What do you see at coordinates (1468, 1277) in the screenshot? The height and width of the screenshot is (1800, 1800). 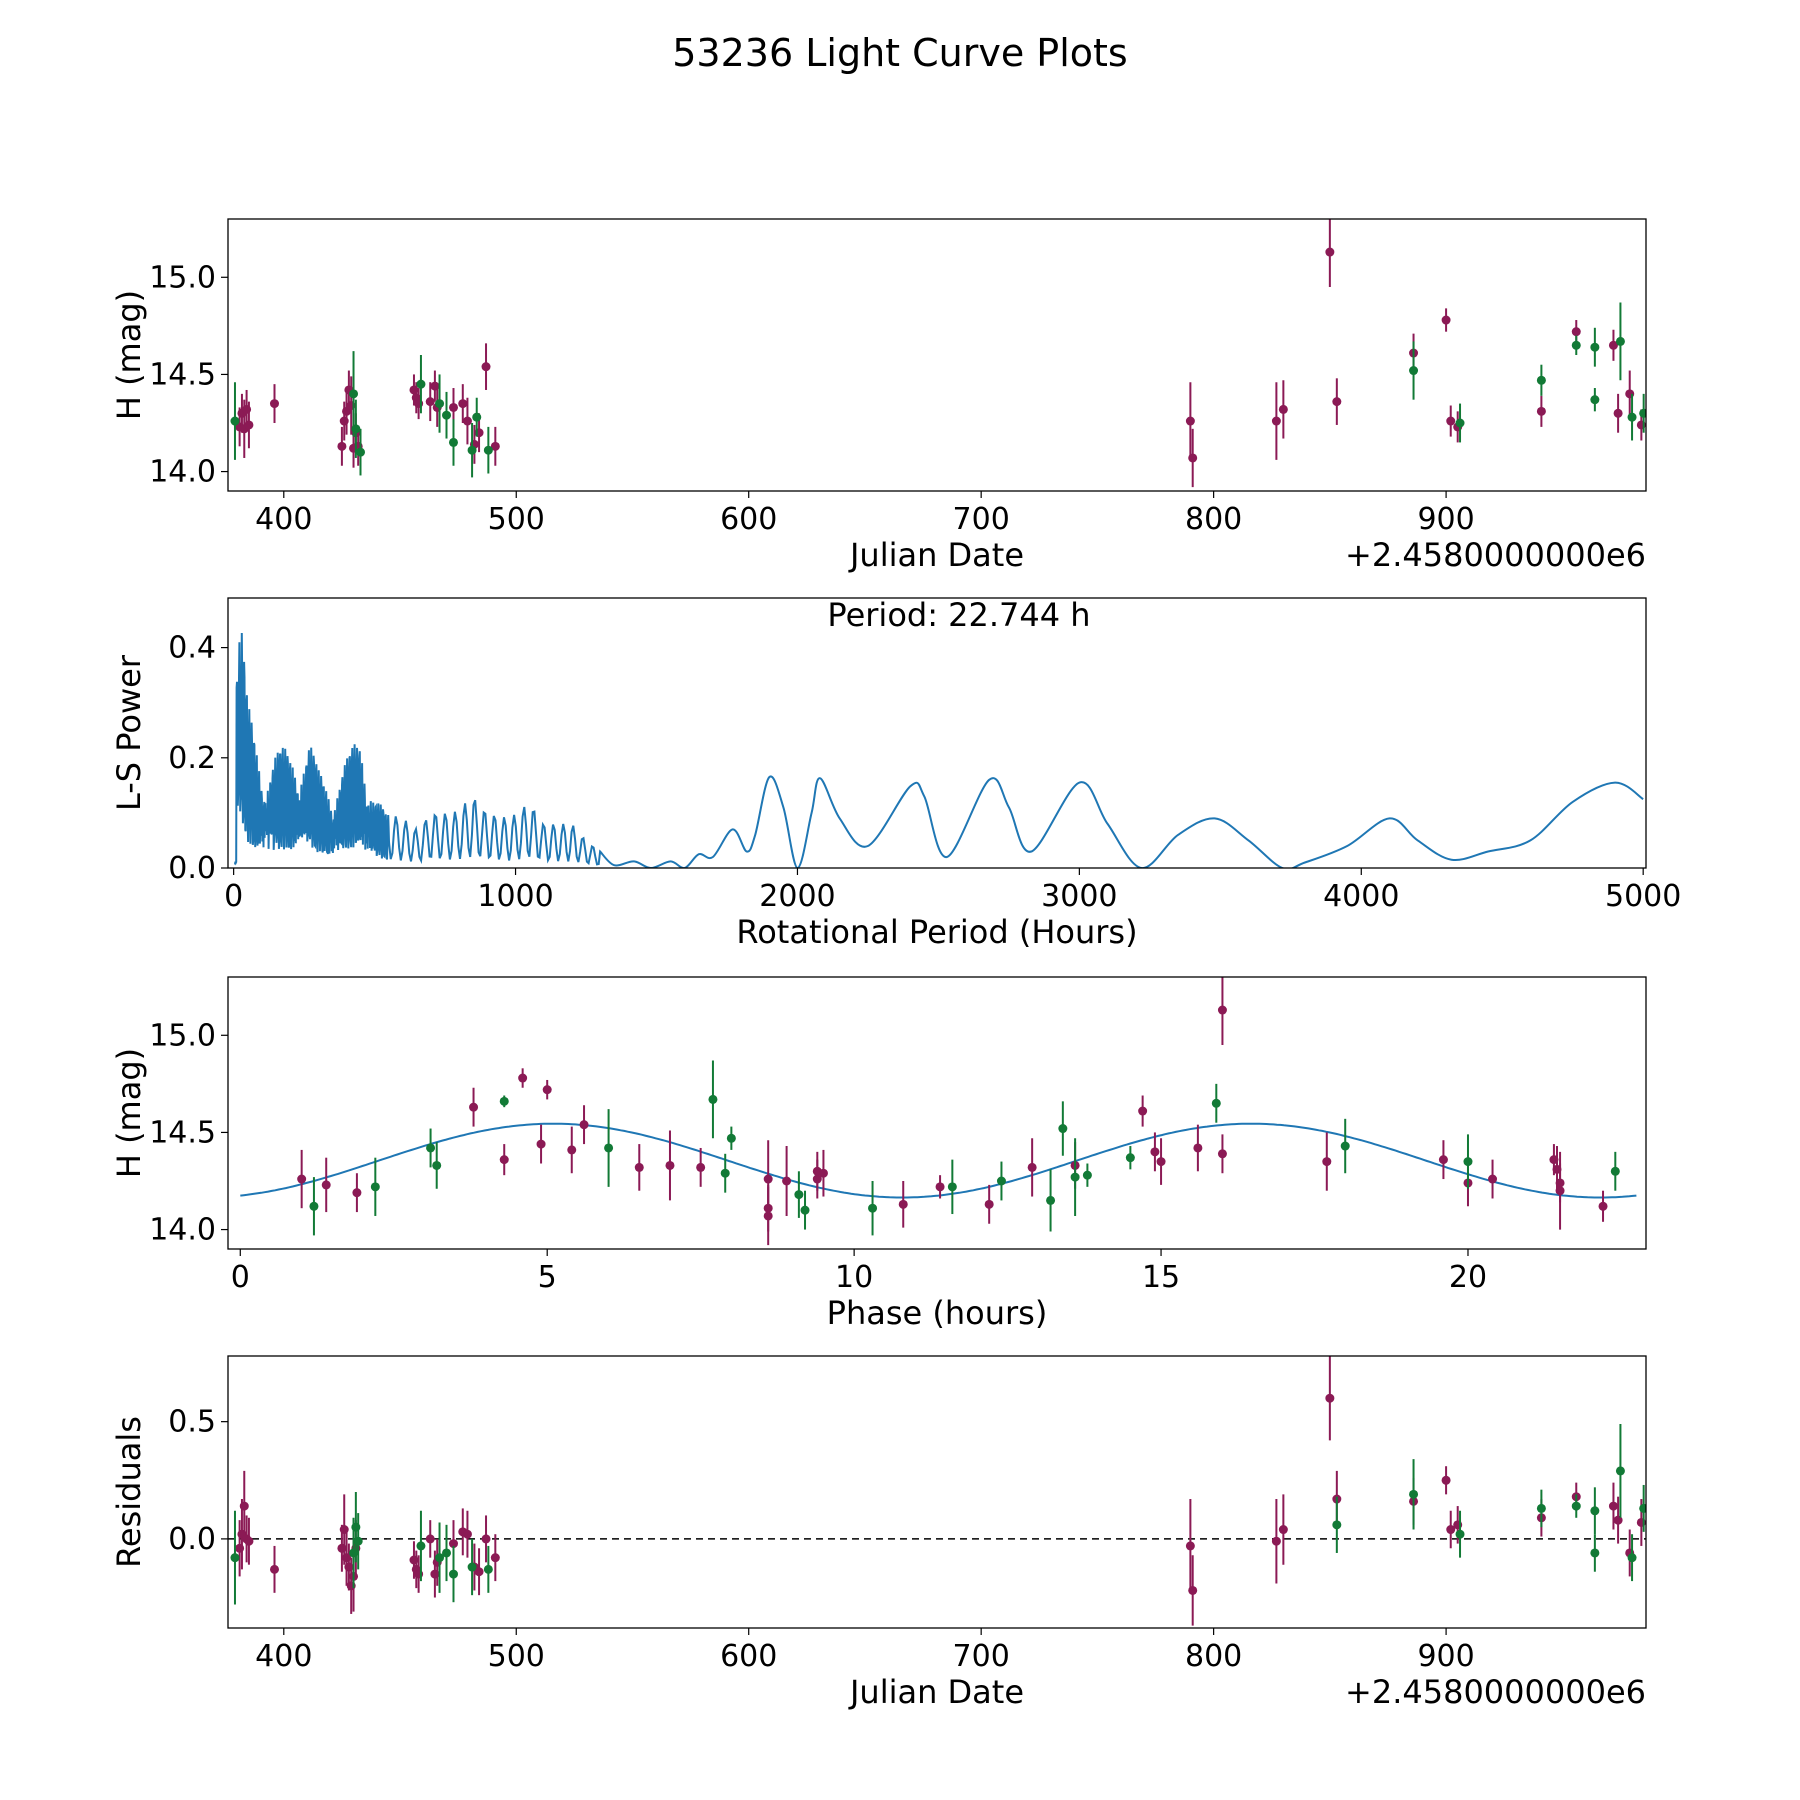 I see `x-tick-label: 20` at bounding box center [1468, 1277].